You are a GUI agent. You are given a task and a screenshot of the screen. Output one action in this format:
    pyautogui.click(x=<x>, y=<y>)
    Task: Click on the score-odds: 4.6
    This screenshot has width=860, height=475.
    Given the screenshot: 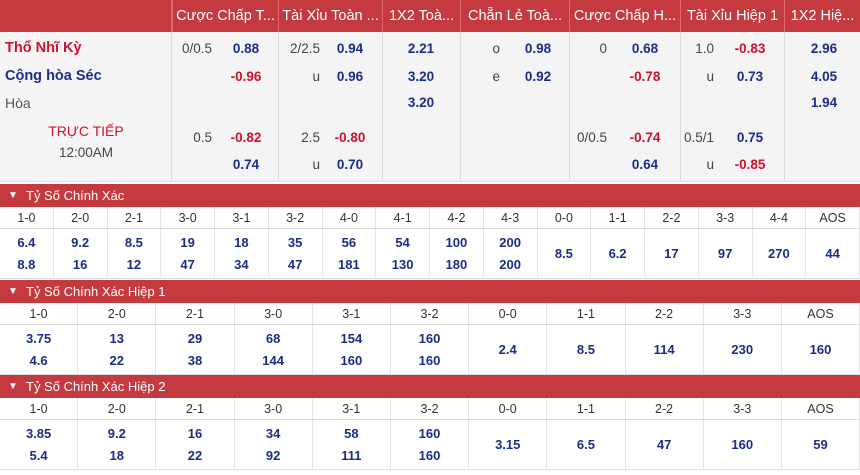 What is the action you would take?
    pyautogui.click(x=38, y=360)
    